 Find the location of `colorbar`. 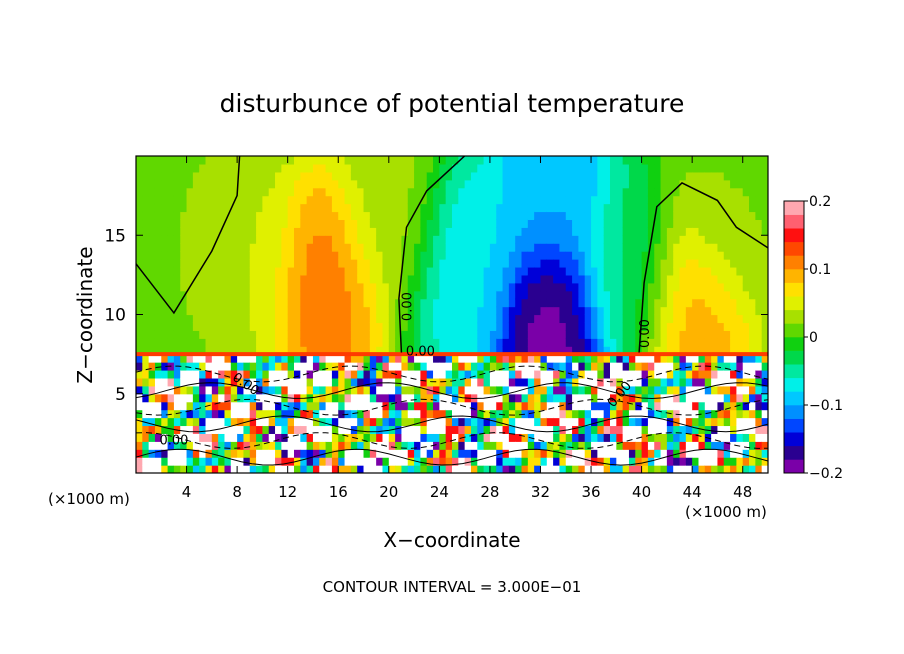

colorbar is located at coordinates (794, 337).